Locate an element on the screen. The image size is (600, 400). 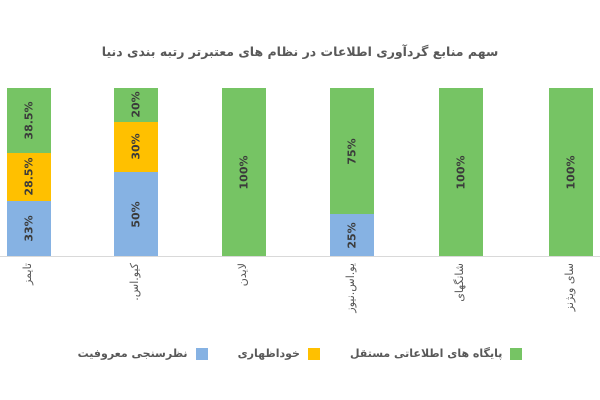
category-label: سای ویژنز is located at coordinates (569, 287).